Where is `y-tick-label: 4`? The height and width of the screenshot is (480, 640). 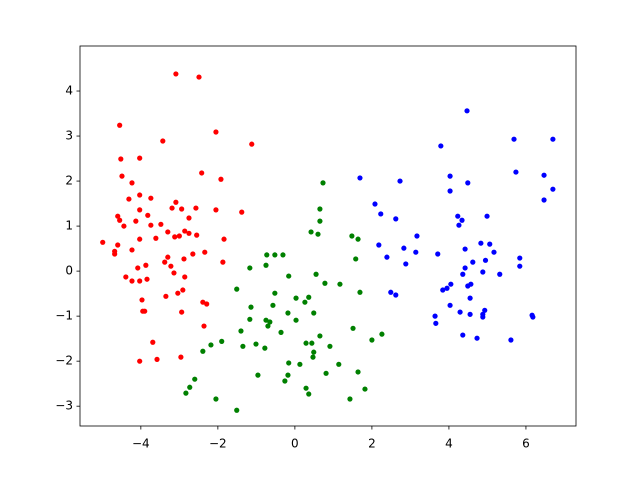
y-tick-label: 4 is located at coordinates (69, 91).